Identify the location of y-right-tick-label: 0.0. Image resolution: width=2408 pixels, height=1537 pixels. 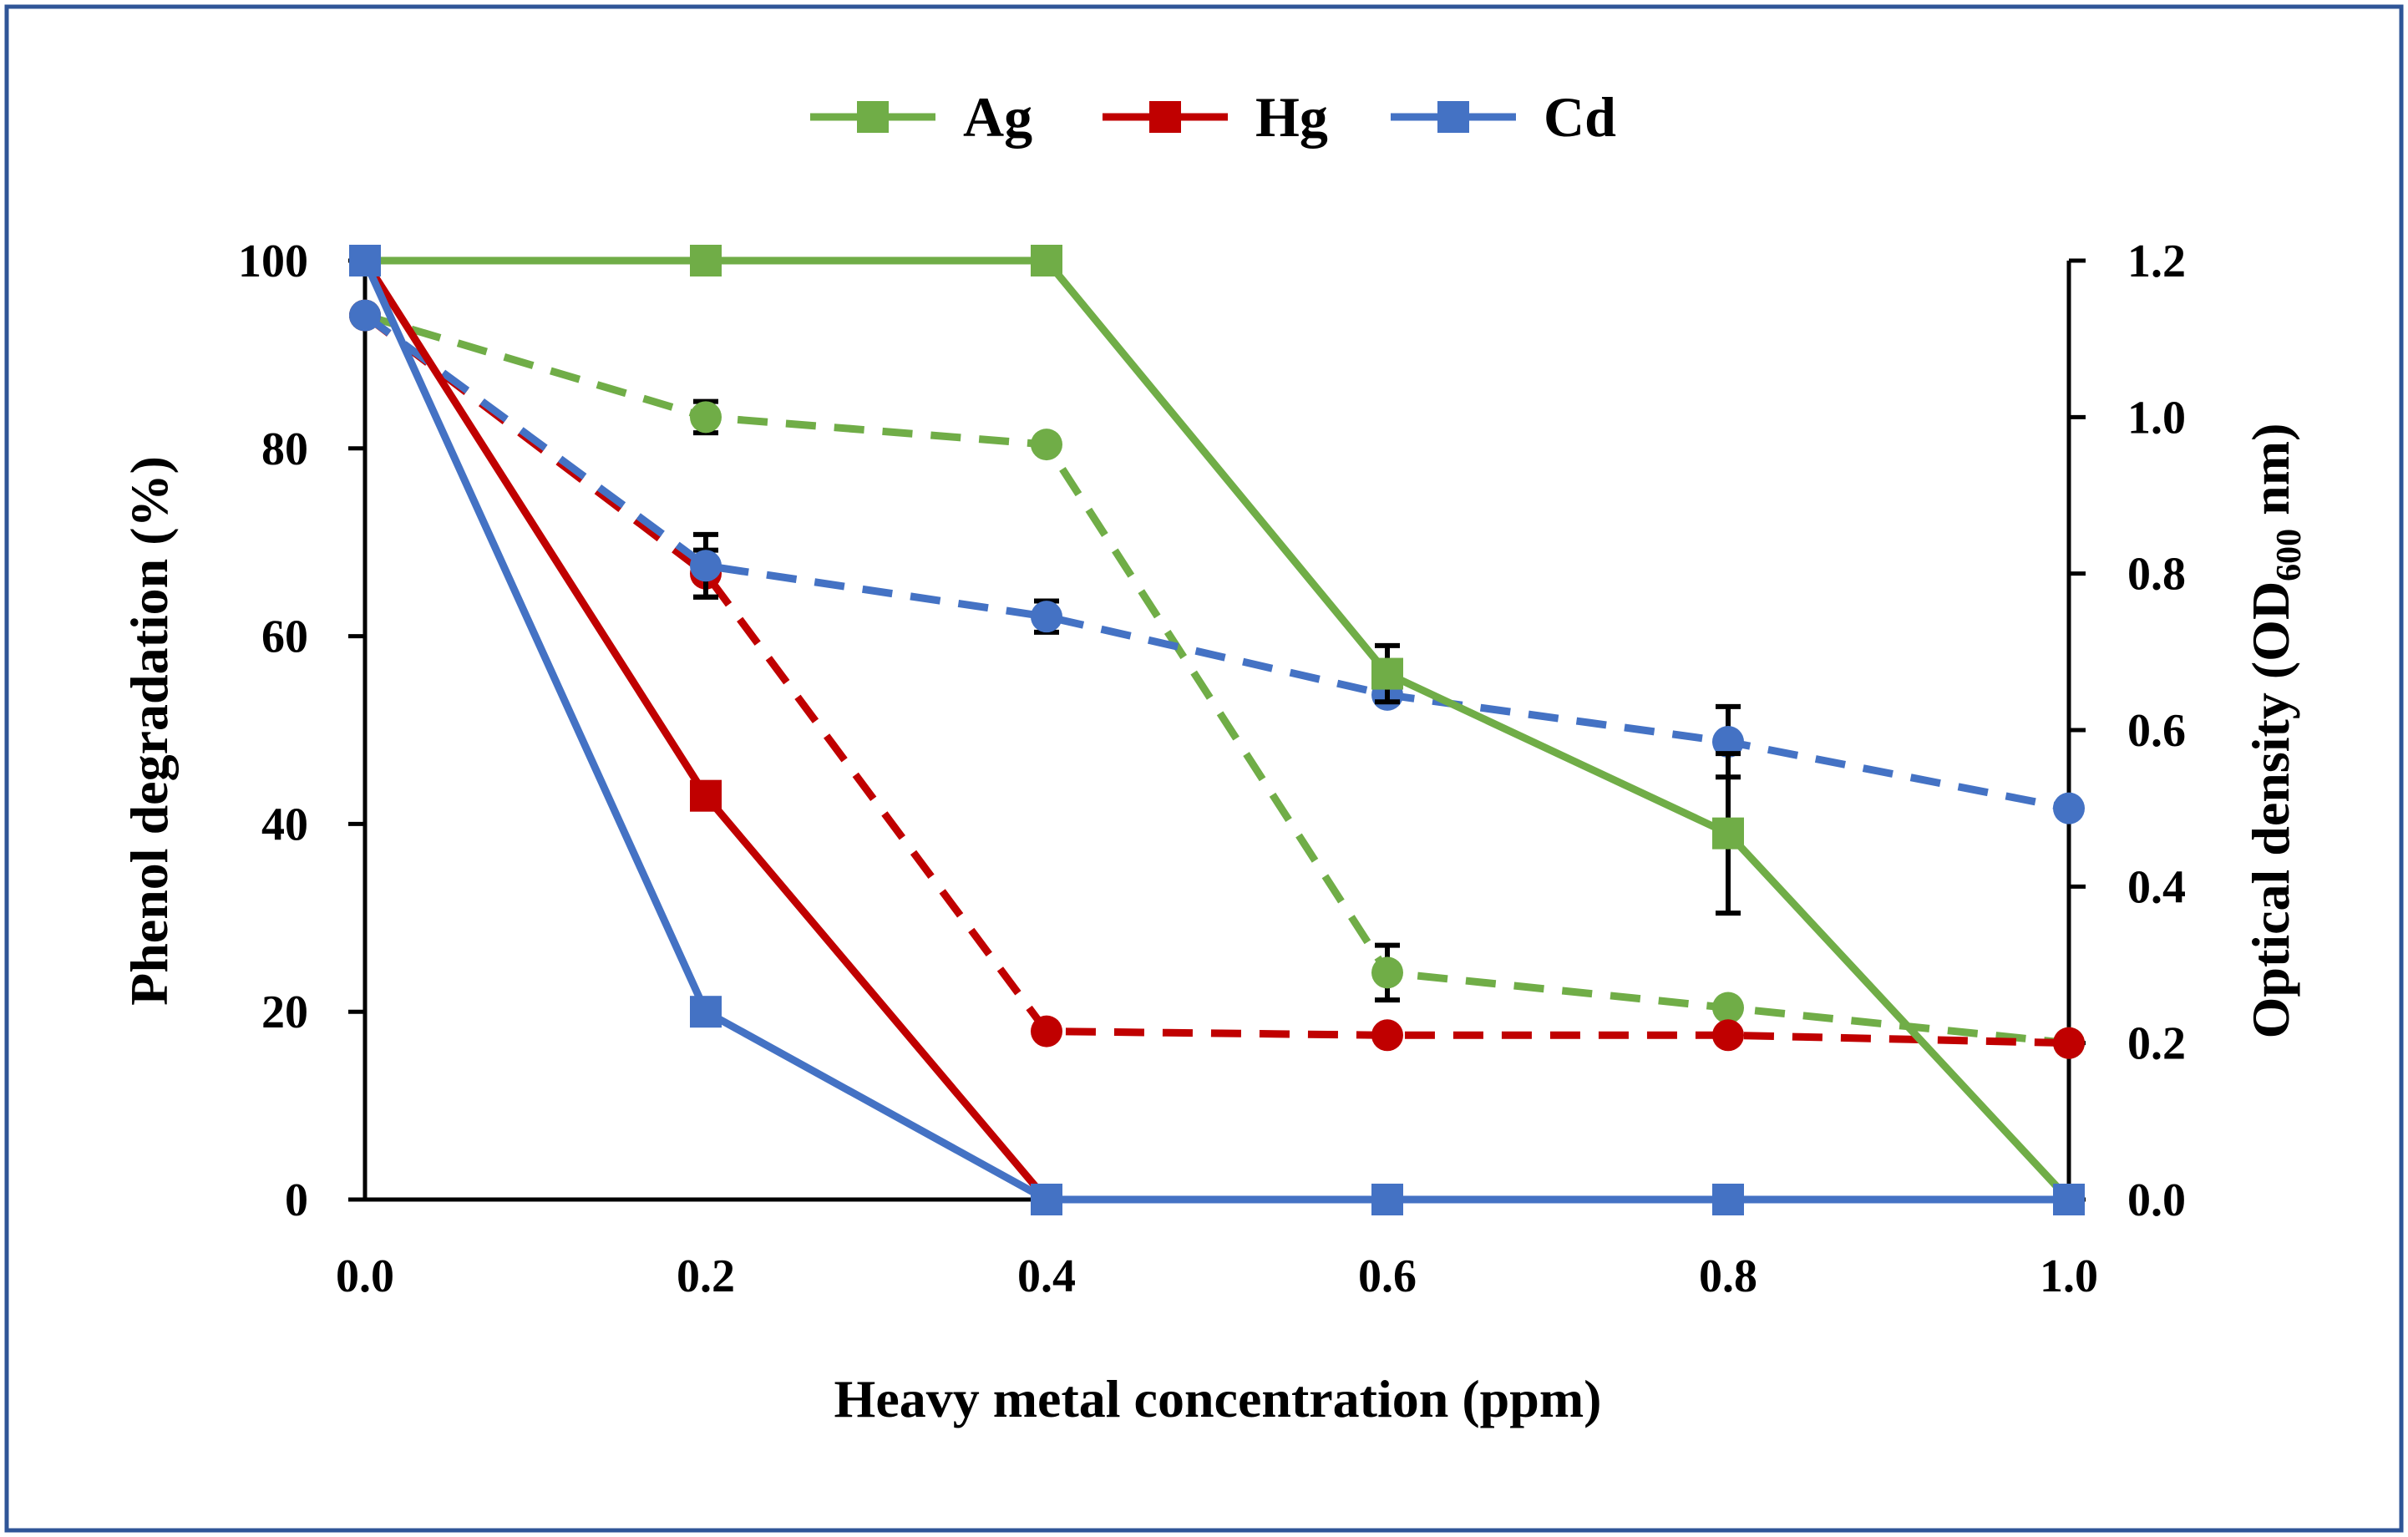
(2156, 1200).